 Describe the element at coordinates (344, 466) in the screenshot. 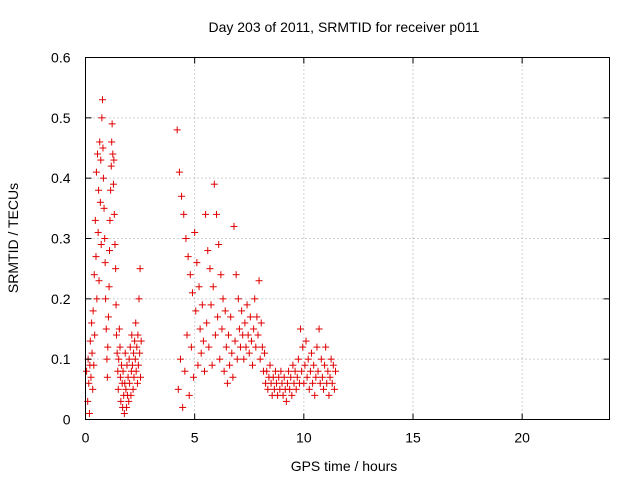

I see `x-axis-label: GPS time / hours` at that location.